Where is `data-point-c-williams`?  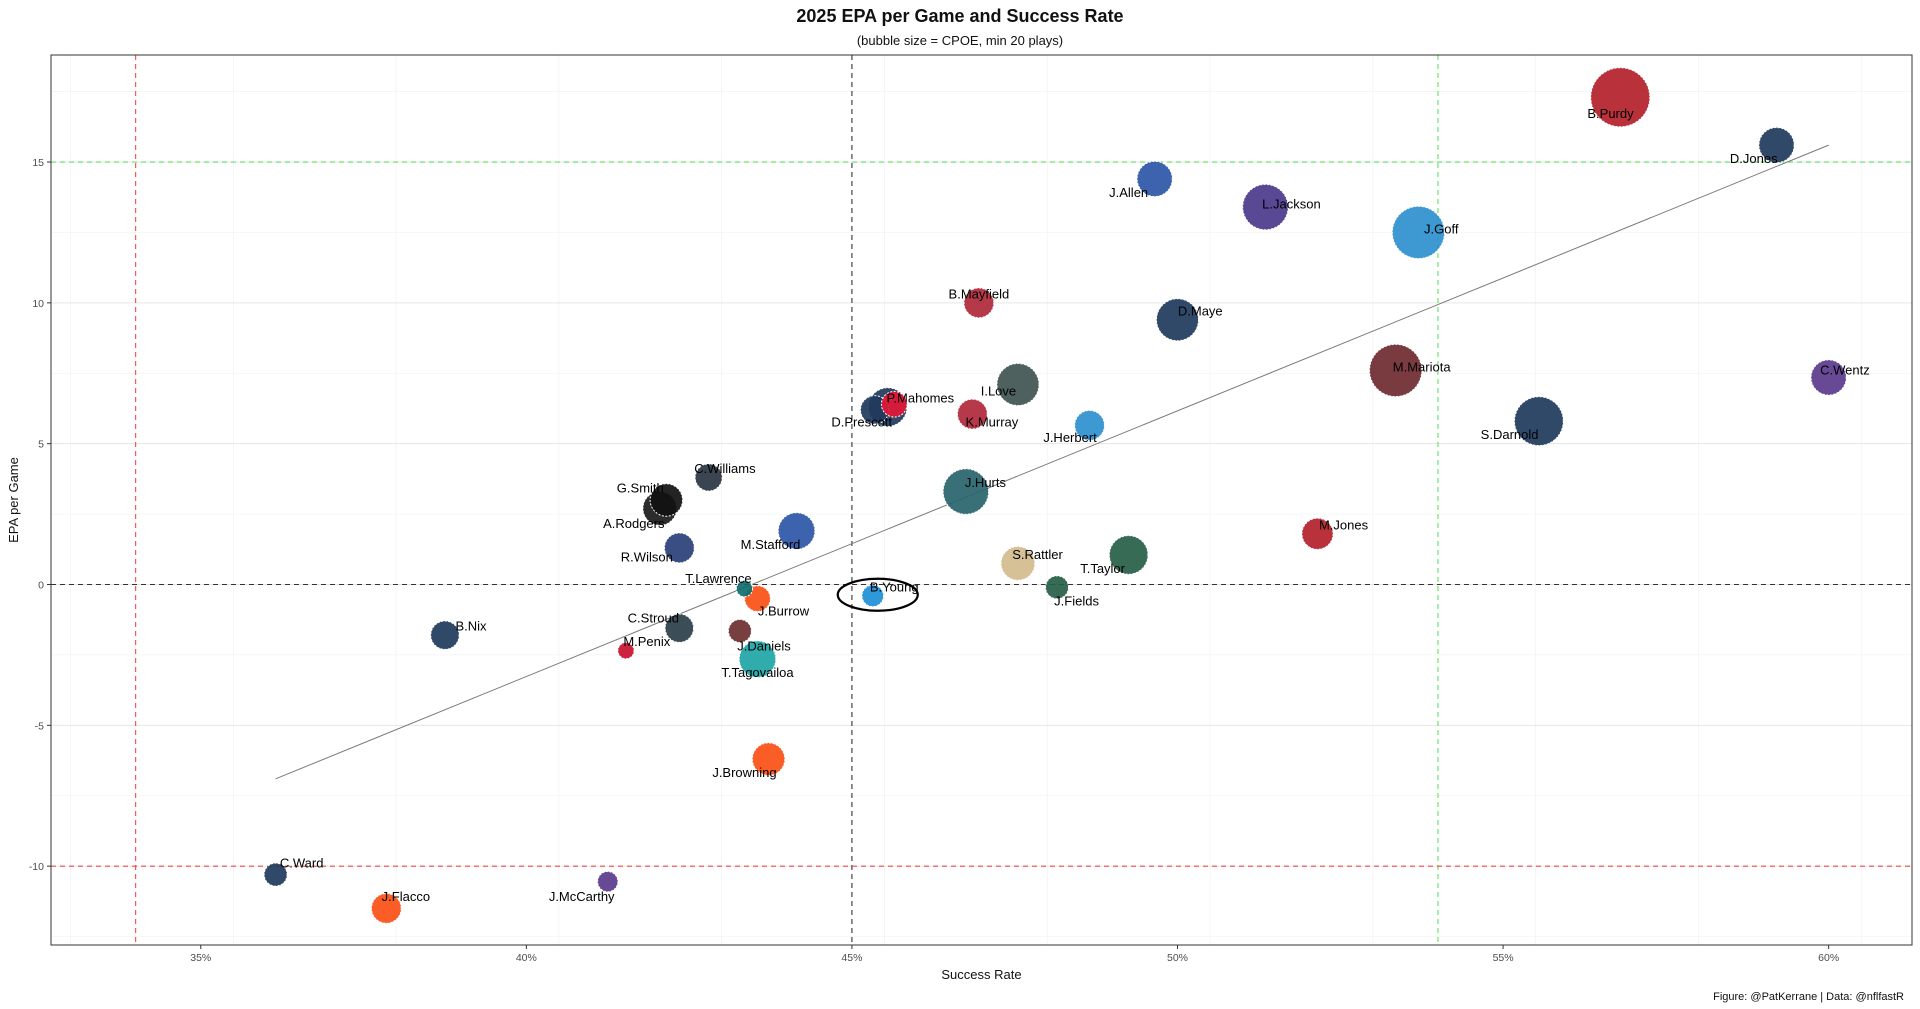 data-point-c-williams is located at coordinates (708, 477).